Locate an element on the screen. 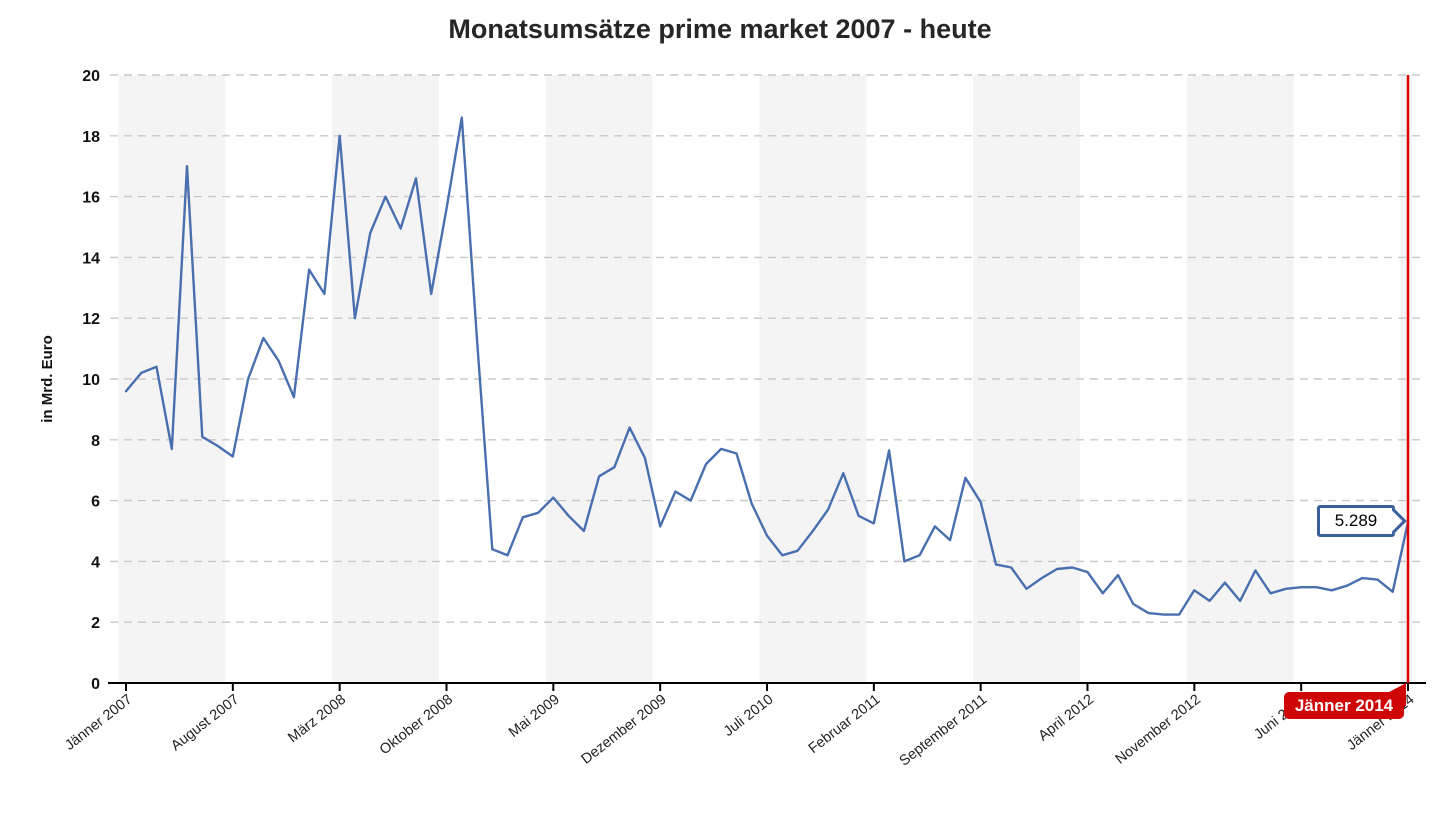 This screenshot has height=831, width=1440. y-tick-label: 10 is located at coordinates (91, 380).